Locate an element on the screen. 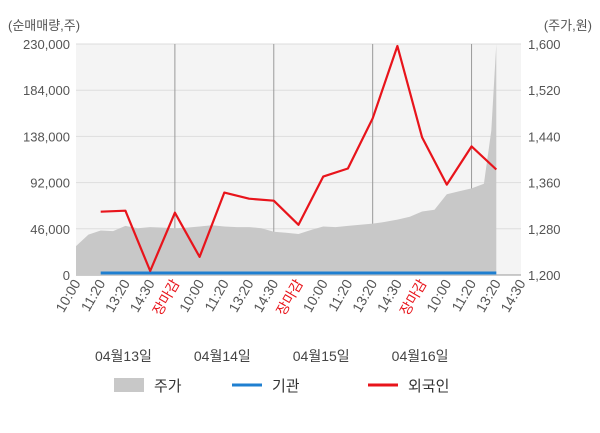  left-axis: 230,000 184,000 138,000 92,000 46,000 0 is located at coordinates (46, 160).